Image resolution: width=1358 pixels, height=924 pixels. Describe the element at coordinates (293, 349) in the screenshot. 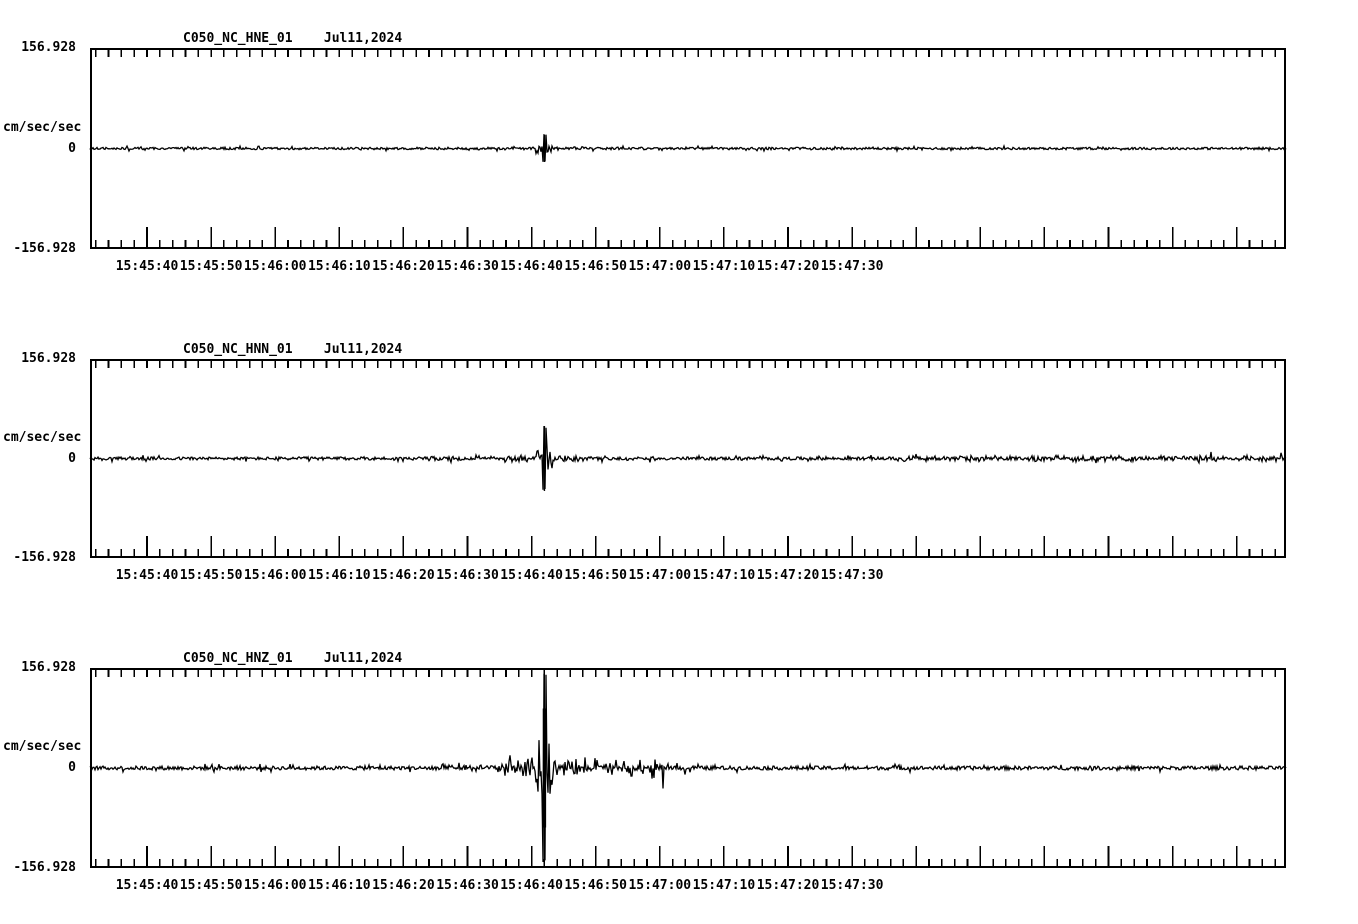

I see `trace-title: C050_NC_HNN_01 Jul11,2024` at that location.